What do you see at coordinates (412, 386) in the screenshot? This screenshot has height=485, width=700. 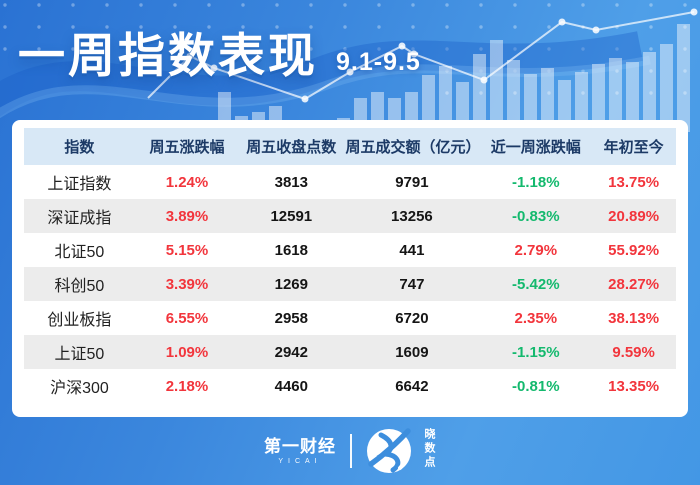 I see `value-cell: 6642` at bounding box center [412, 386].